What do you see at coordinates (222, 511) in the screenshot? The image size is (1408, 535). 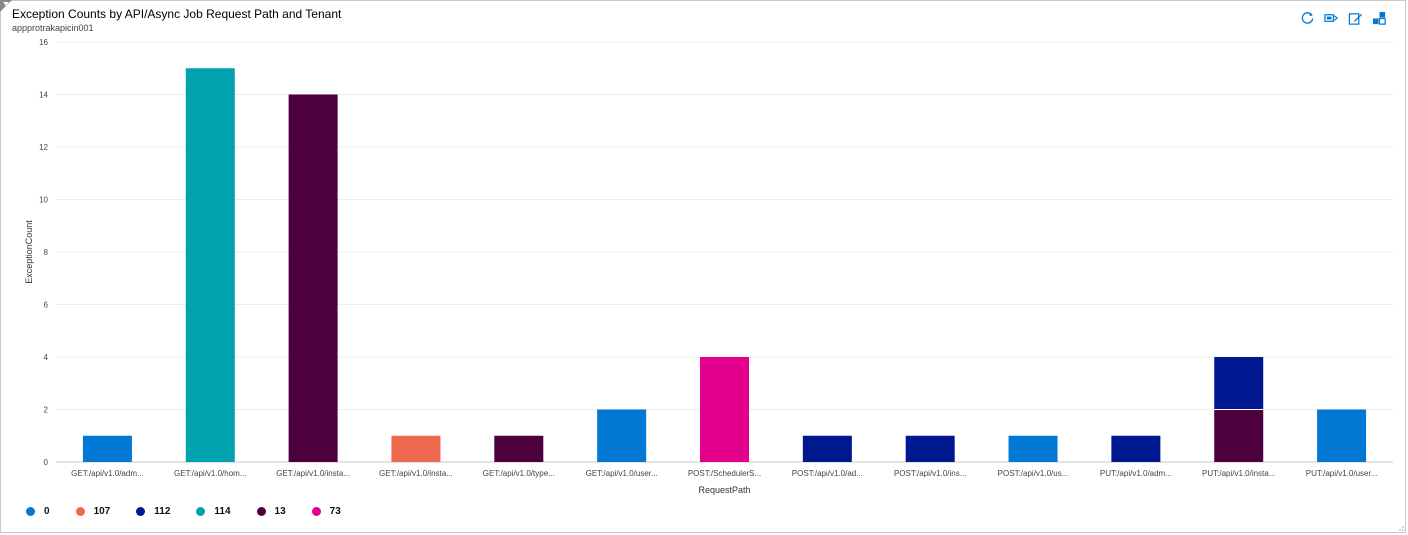 I see `legend-label: 114` at bounding box center [222, 511].